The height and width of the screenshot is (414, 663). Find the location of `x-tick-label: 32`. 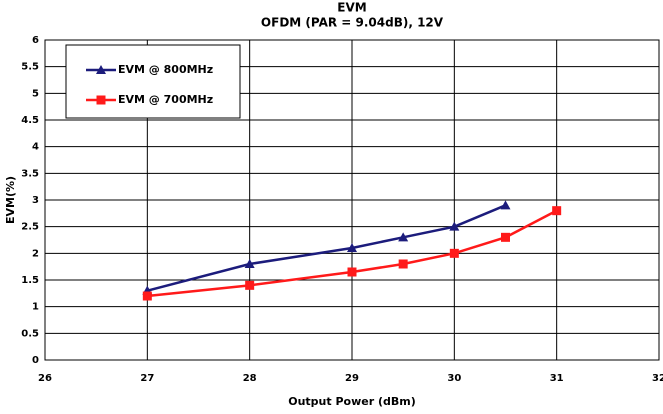

x-tick-label: 32 is located at coordinates (657, 378).